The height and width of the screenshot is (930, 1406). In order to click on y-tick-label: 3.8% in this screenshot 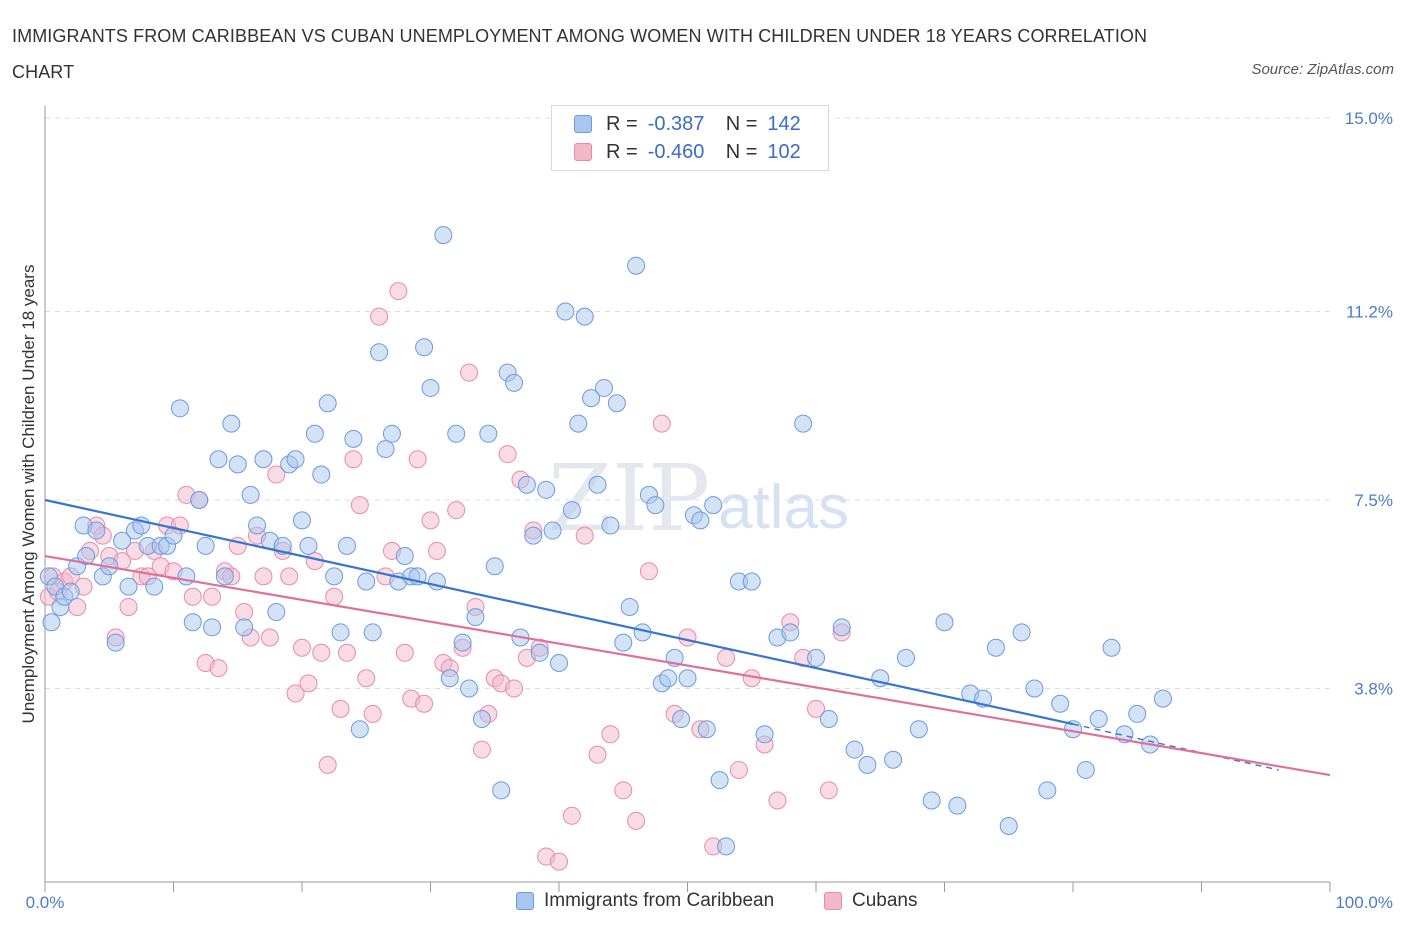, I will do `click(1373, 688)`.